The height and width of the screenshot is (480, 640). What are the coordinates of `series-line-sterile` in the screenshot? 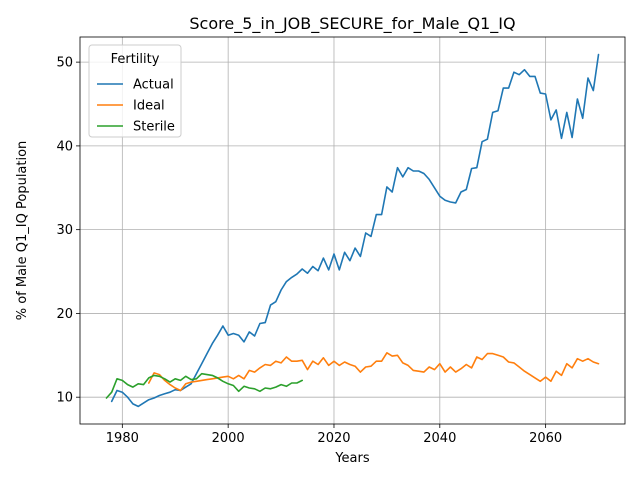 It's located at (204, 385).